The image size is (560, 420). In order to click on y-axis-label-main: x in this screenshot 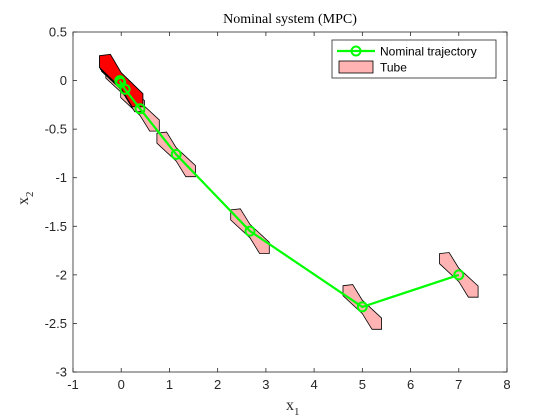, I will do `click(23, 201)`.